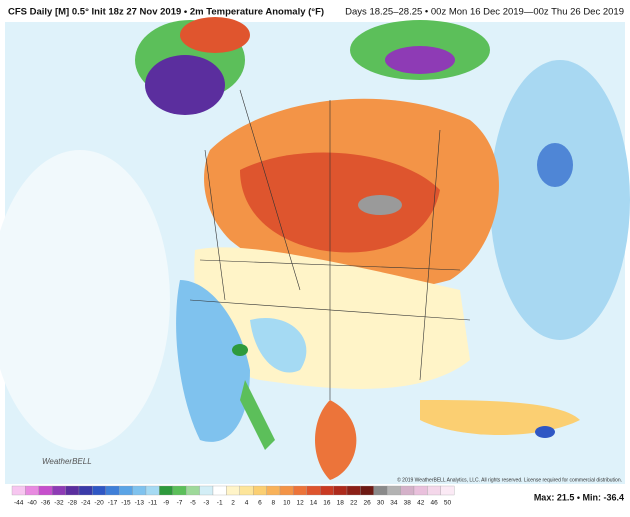  I want to click on colorbar-label: 26, so click(367, 503).